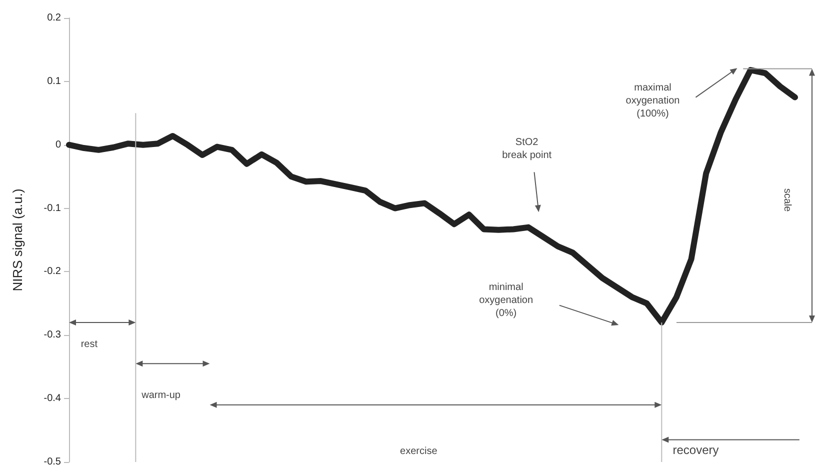 Image resolution: width=817 pixels, height=475 pixels. Describe the element at coordinates (787, 200) in the screenshot. I see `annotation: scale` at that location.